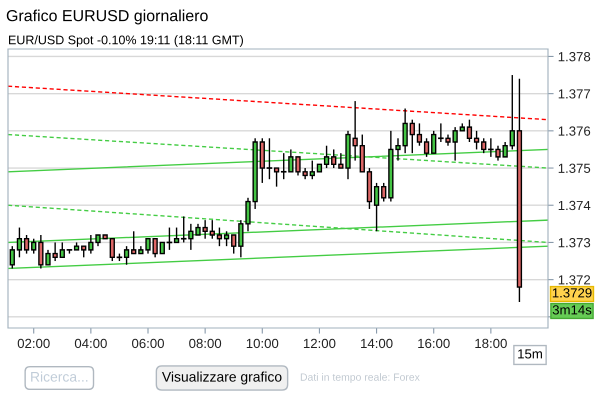 The height and width of the screenshot is (401, 595). I want to click on x-tick-label: 14:00, so click(377, 343).